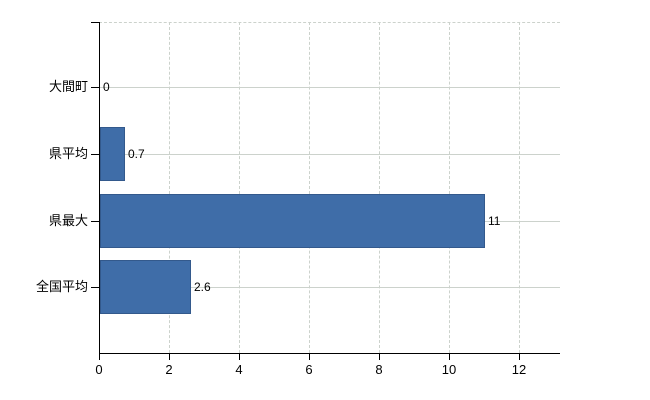 The height and width of the screenshot is (400, 650). I want to click on x-tick-label-10: 10, so click(449, 369).